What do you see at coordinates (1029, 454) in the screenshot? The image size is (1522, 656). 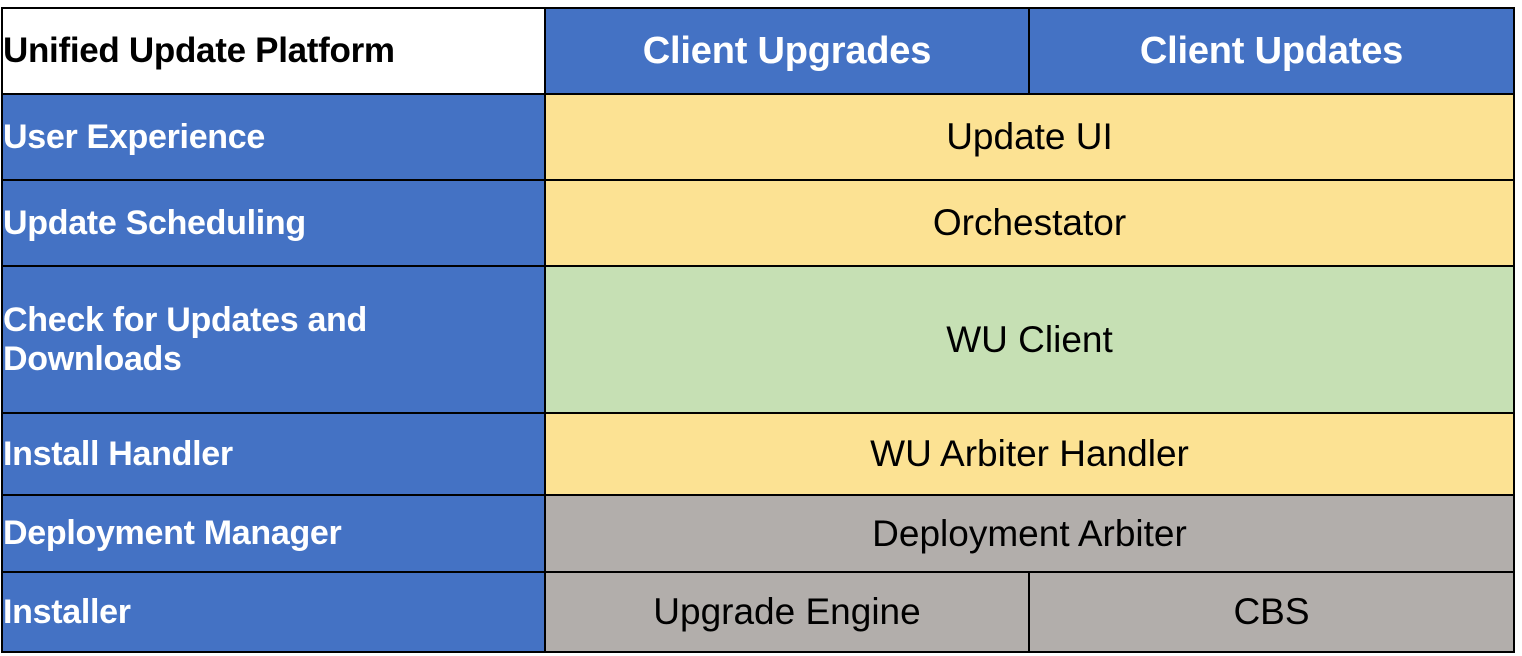 I see `cell-wu-arbiter-handler: WU Arbiter Handler` at bounding box center [1029, 454].